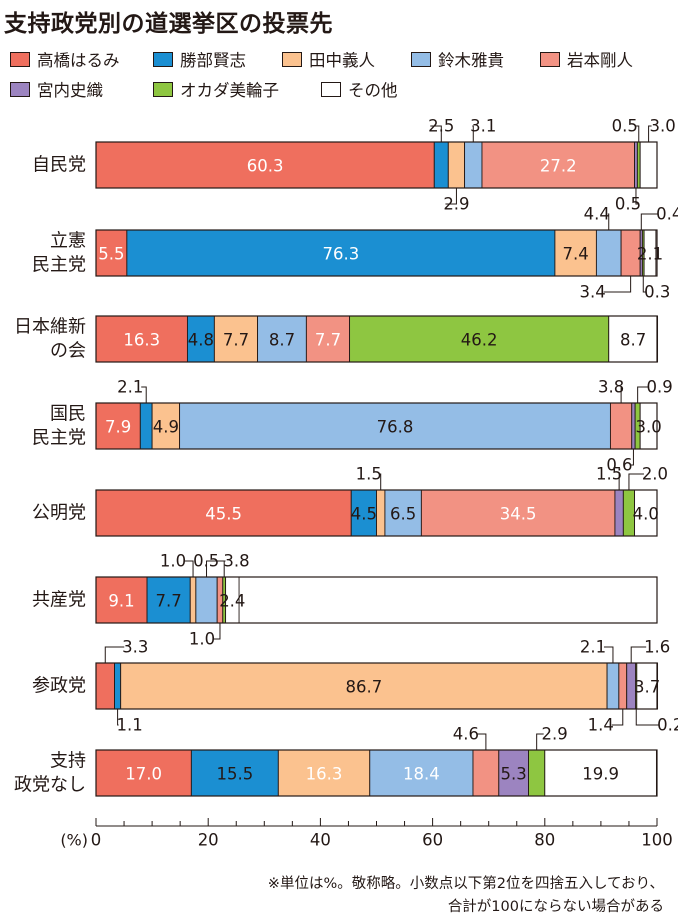  Describe the element at coordinates (667, 725) in the screenshot. I see `data-label: 0.2` at that location.